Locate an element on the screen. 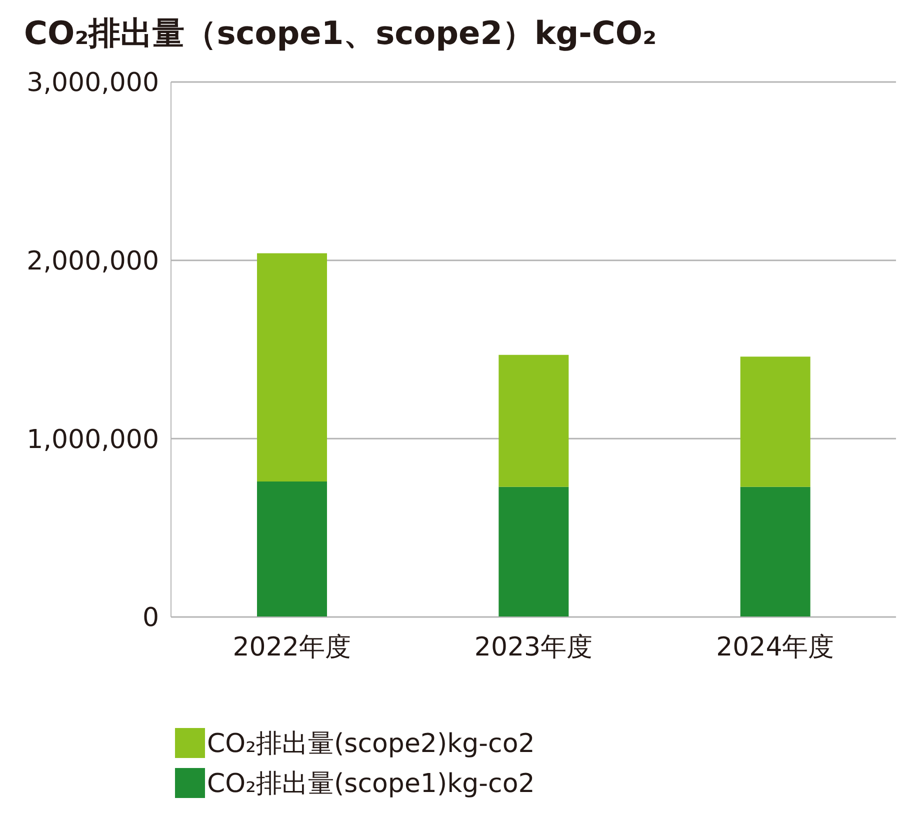 Image resolution: width=901 pixels, height=813 pixels. x-tick-label: 2023年度 is located at coordinates (533, 647).